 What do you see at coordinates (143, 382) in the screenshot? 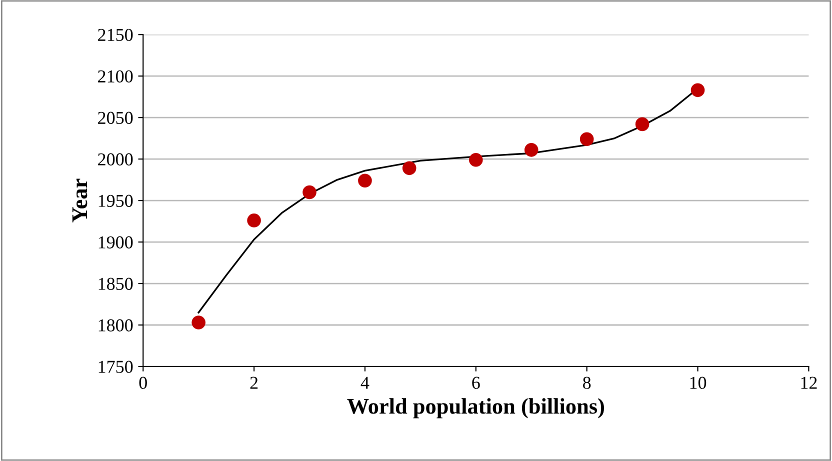
I see `x-tick-label: 0` at bounding box center [143, 382].